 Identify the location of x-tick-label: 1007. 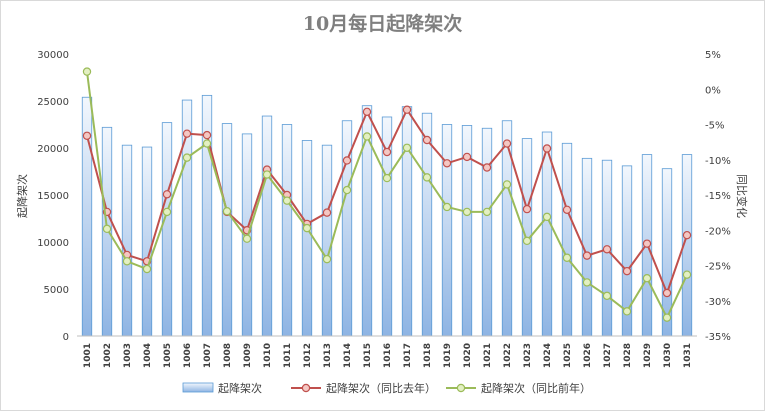
(208, 355).